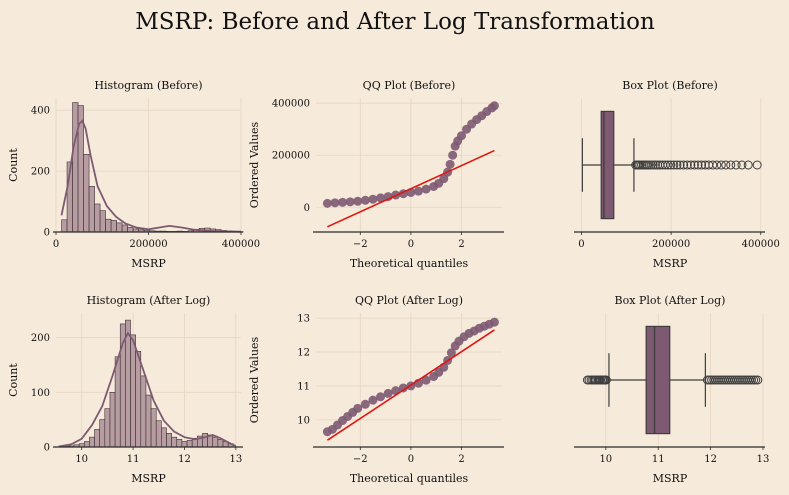  I want to click on y-tick-label: 400, so click(40, 111).